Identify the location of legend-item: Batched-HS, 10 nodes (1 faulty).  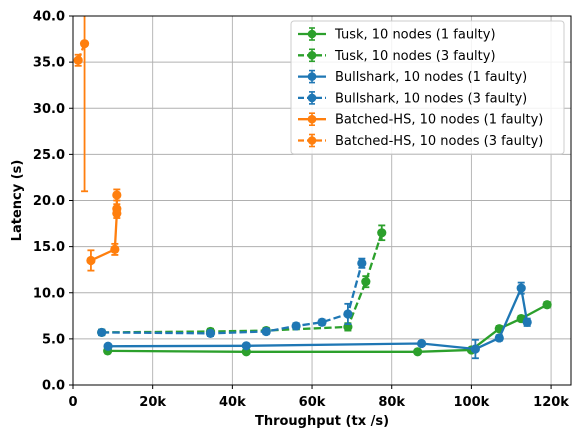
(420, 120).